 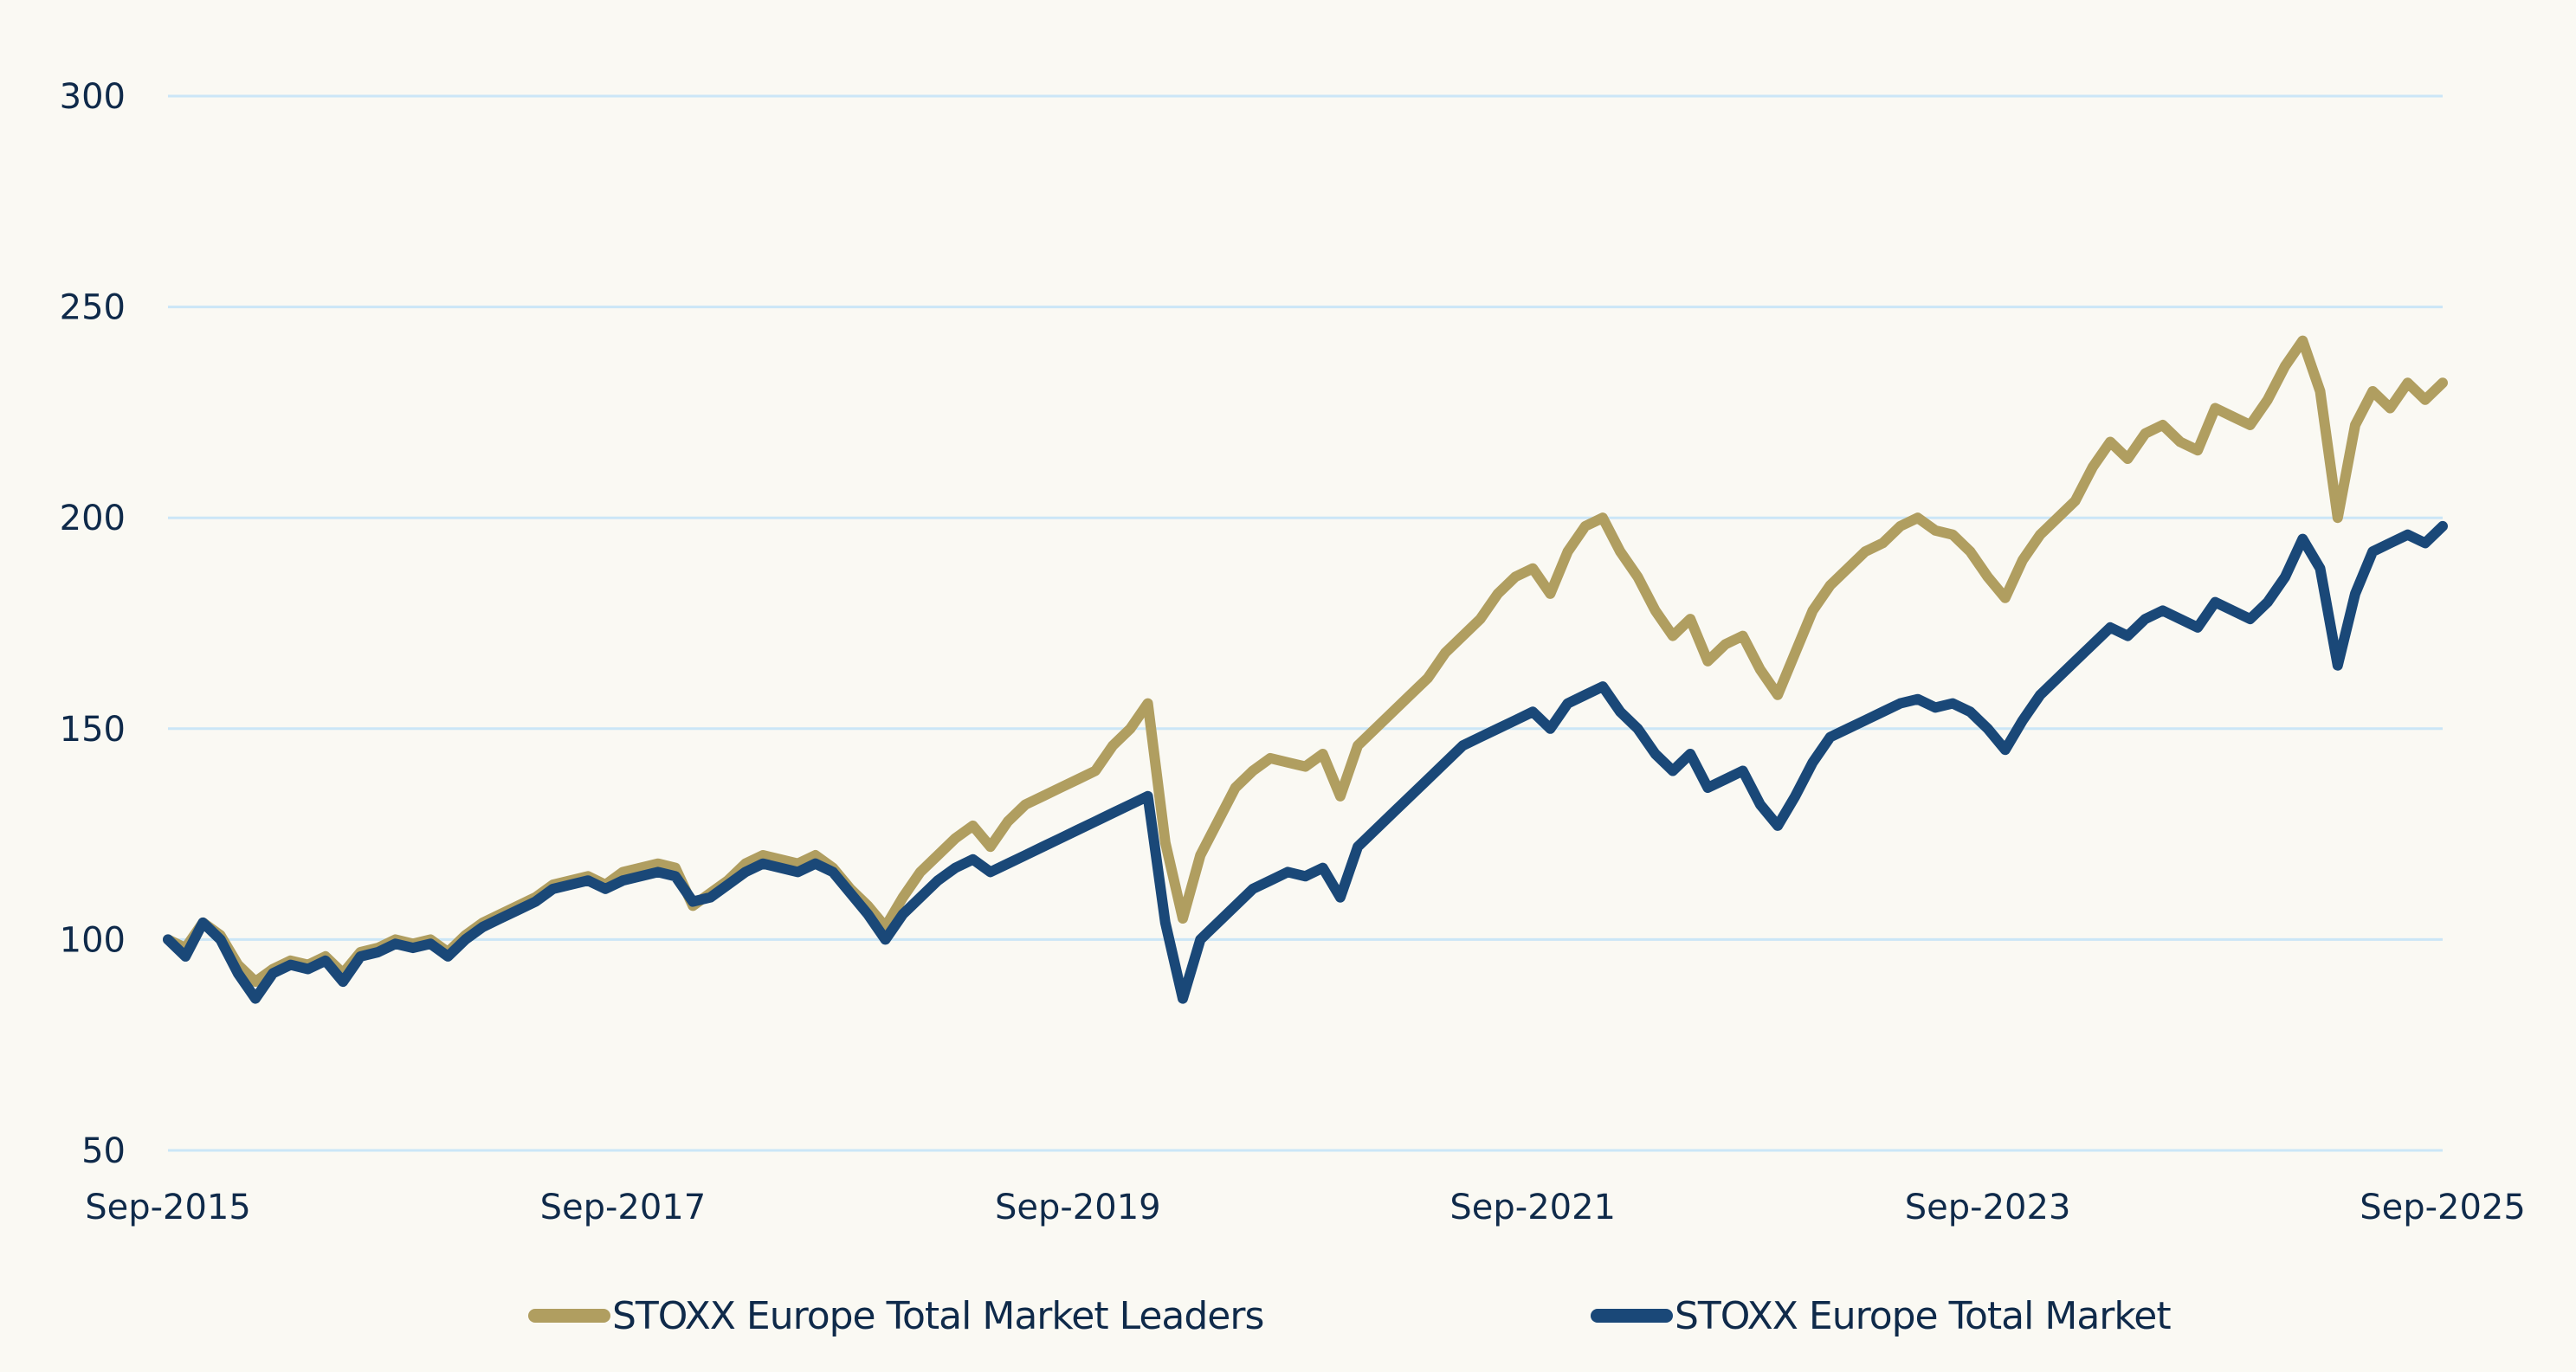 I want to click on y-tick-label: 150, so click(x=93, y=730).